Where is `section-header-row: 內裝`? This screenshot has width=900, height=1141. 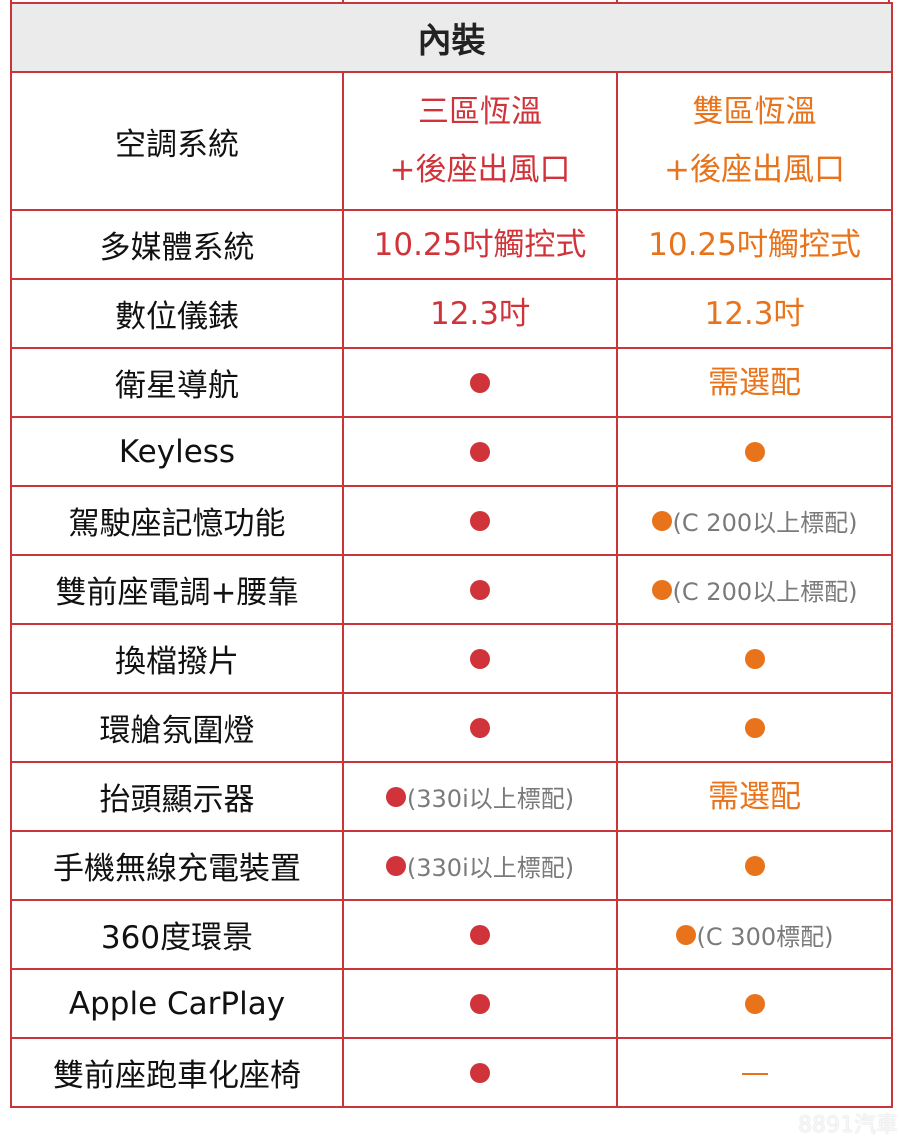
section-header-row: 內裝 is located at coordinates (451, 37).